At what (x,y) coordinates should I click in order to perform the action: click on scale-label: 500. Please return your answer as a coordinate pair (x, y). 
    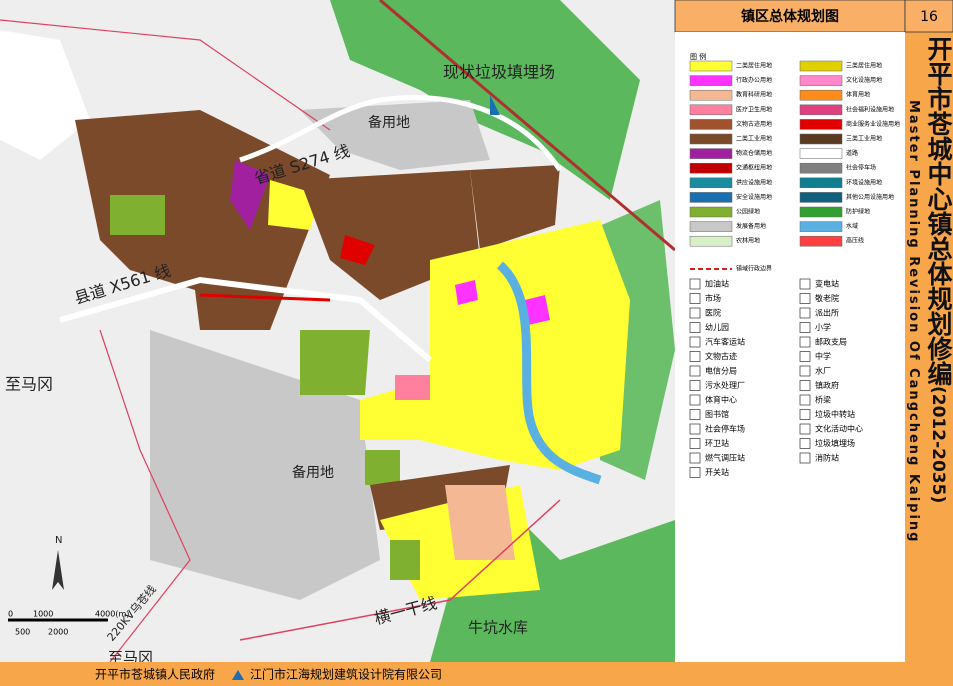
    Looking at the image, I should click on (22, 632).